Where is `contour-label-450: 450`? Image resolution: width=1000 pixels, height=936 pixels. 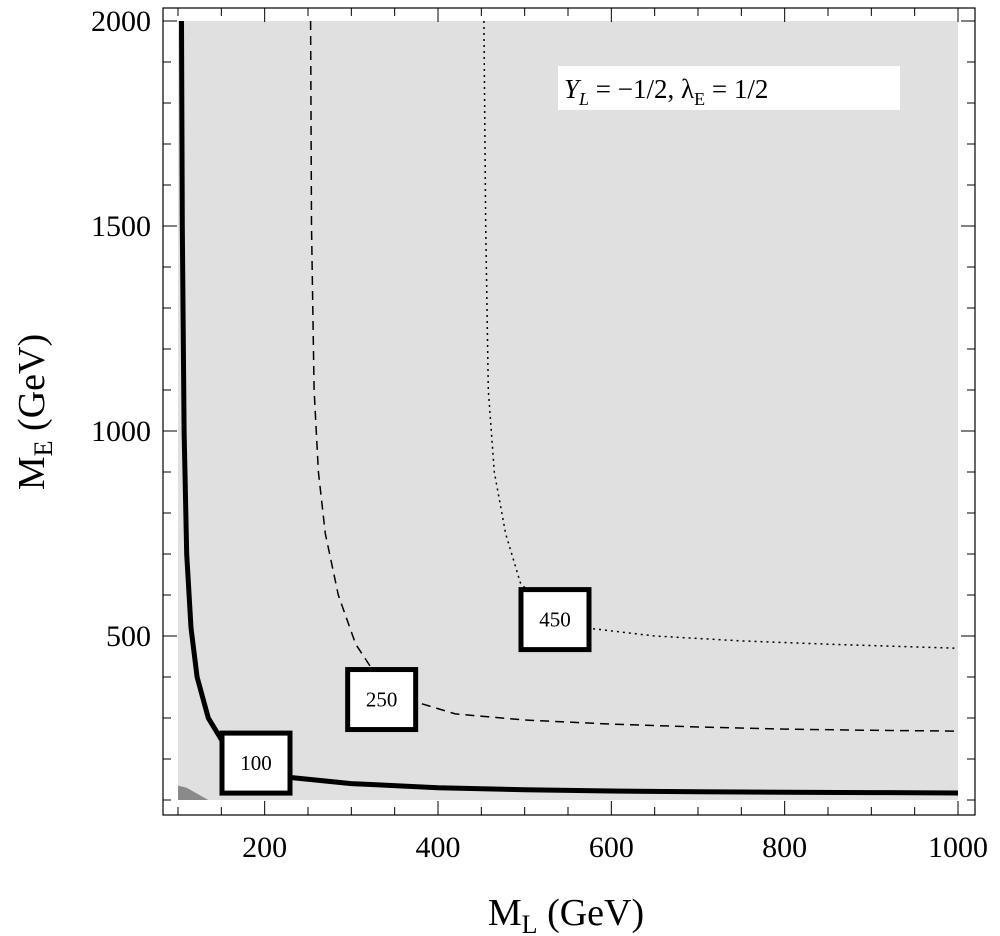 contour-label-450: 450 is located at coordinates (555, 620).